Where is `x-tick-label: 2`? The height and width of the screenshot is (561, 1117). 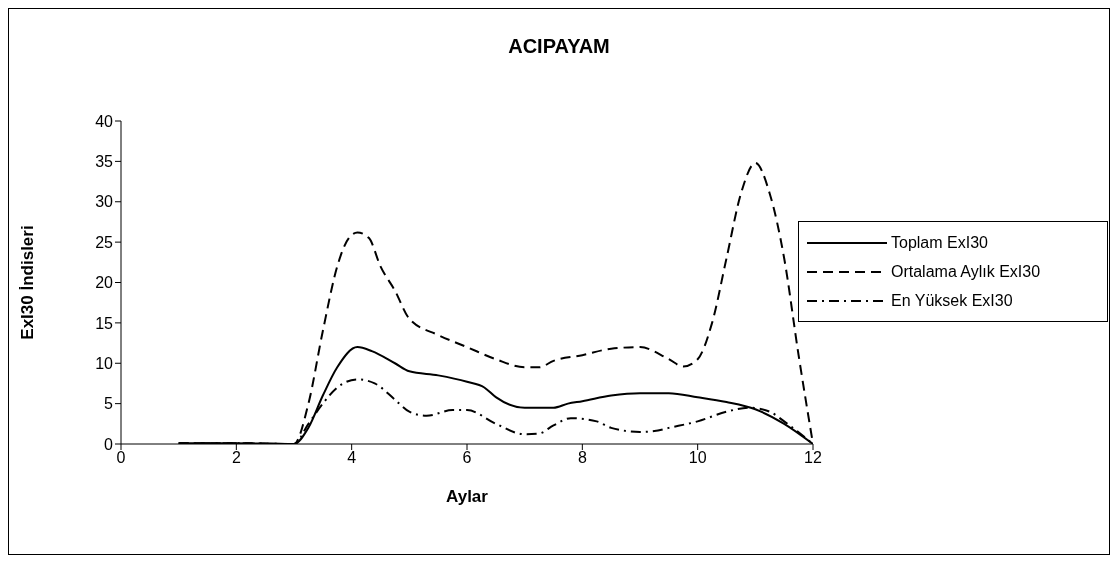
x-tick-label: 2 is located at coordinates (236, 458).